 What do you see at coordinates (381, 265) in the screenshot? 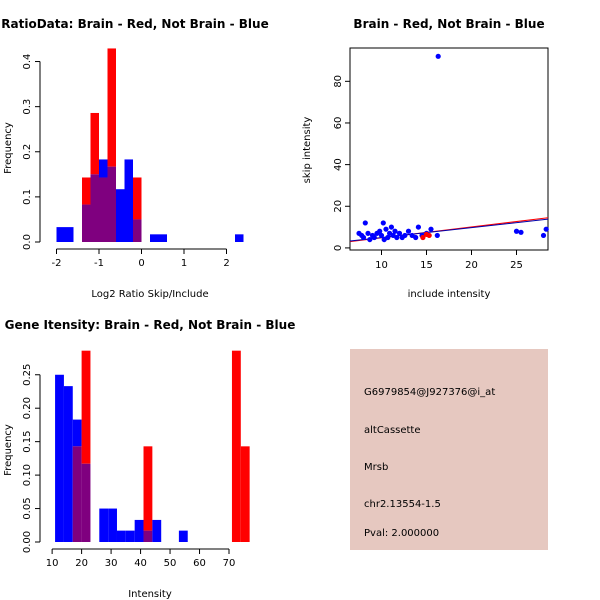
I see `scatter-x-tick-label: 10` at bounding box center [381, 265].